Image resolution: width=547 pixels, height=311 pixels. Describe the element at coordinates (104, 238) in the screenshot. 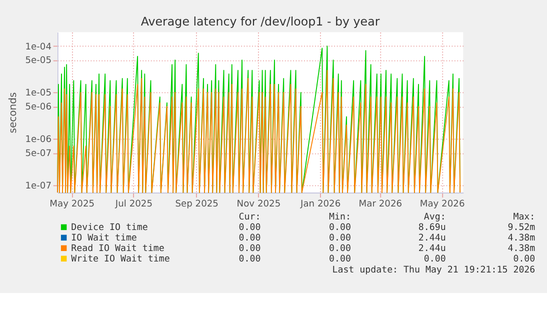

I see `legend-label: IO Wait time` at that location.